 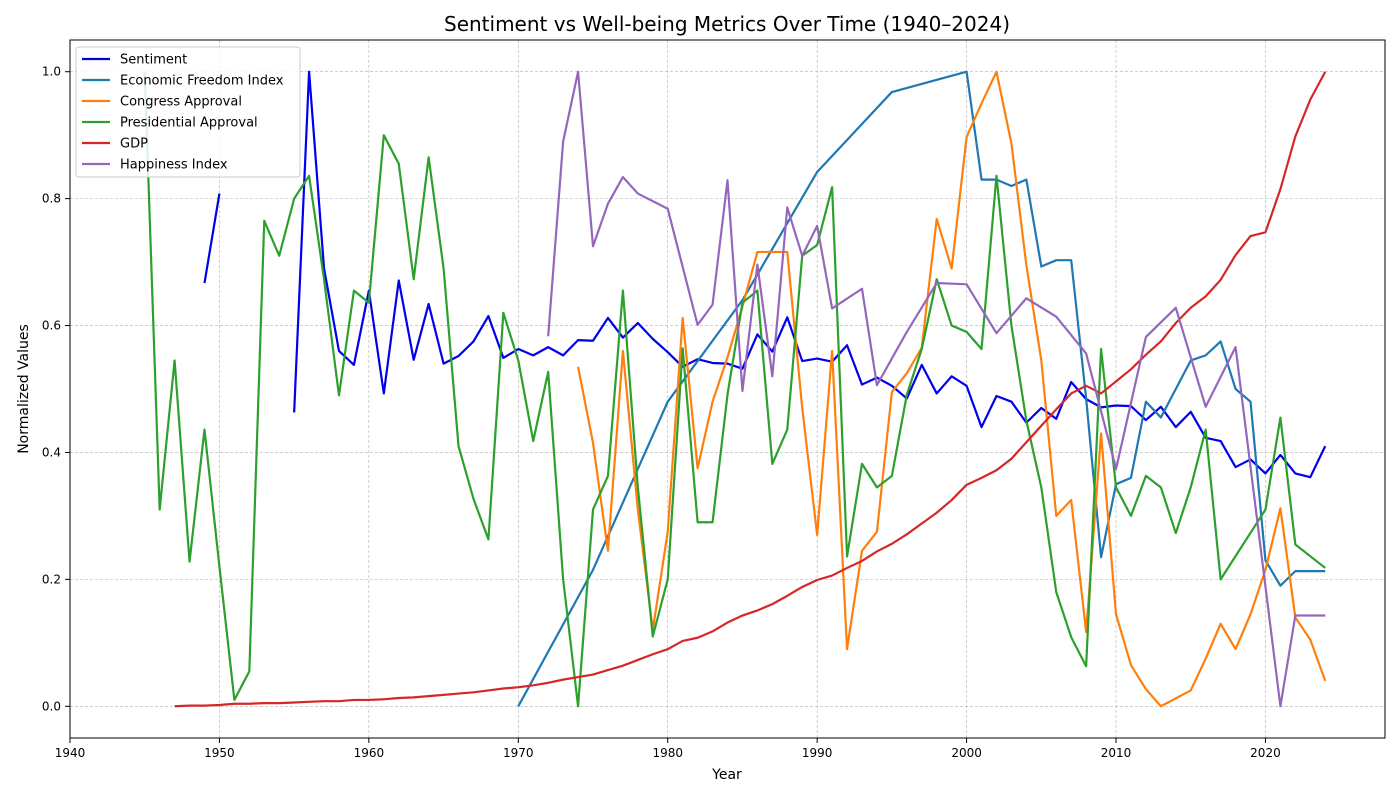 What do you see at coordinates (153, 60) in the screenshot?
I see `legend-entry-sentiment: Sentiment` at bounding box center [153, 60].